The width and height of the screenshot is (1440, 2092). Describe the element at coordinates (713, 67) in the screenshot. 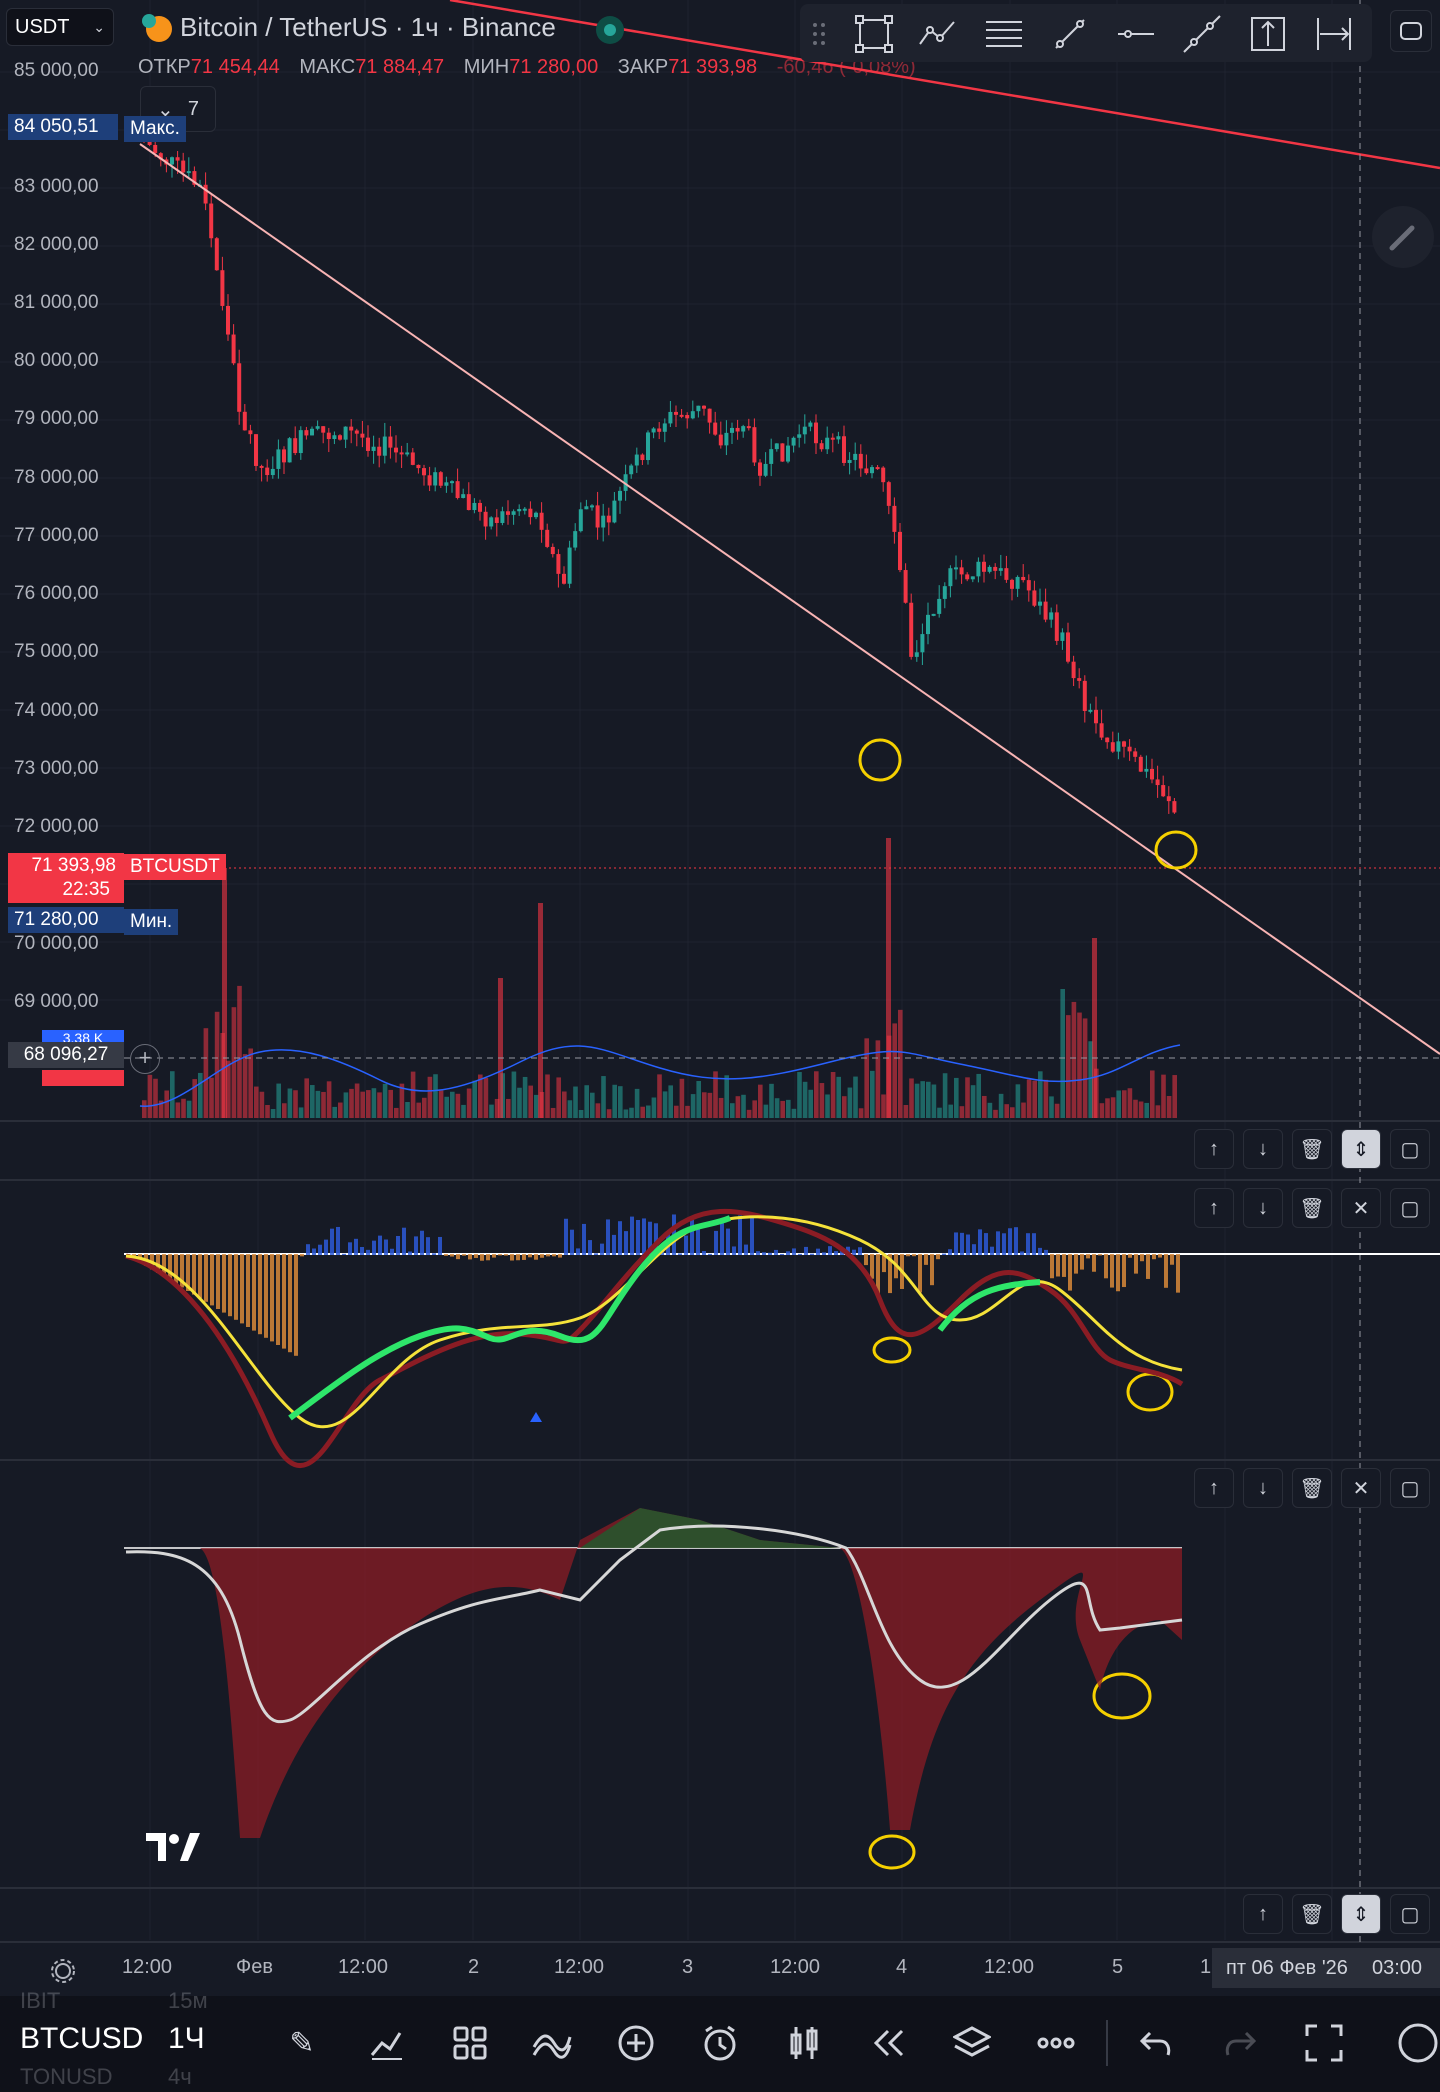

I see `ohlc-close-value: 71 393,98` at that location.